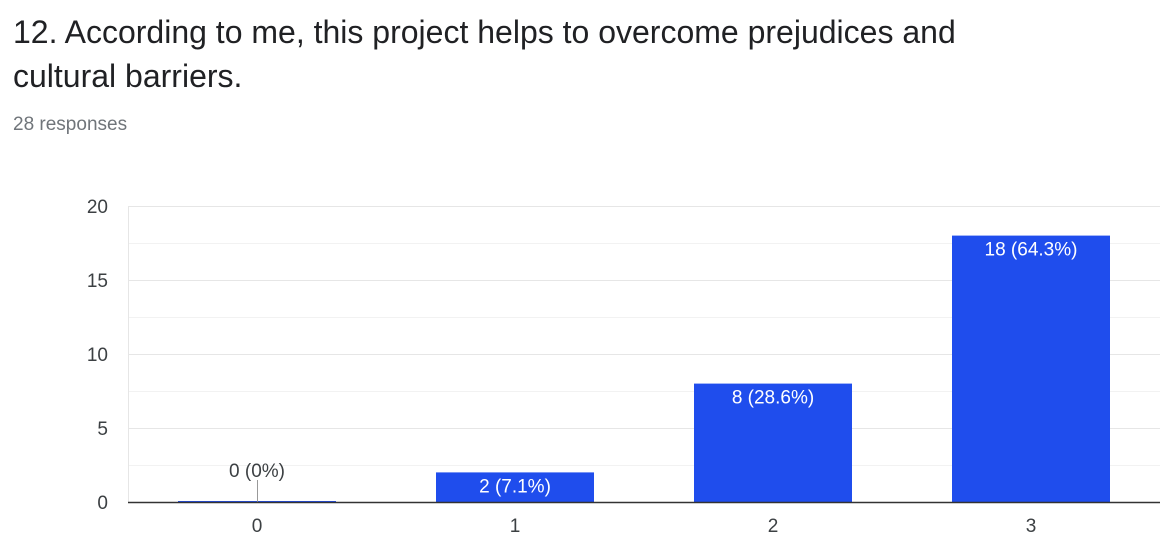 The height and width of the screenshot is (554, 1176). I want to click on y-tick-label: 5, so click(102, 429).